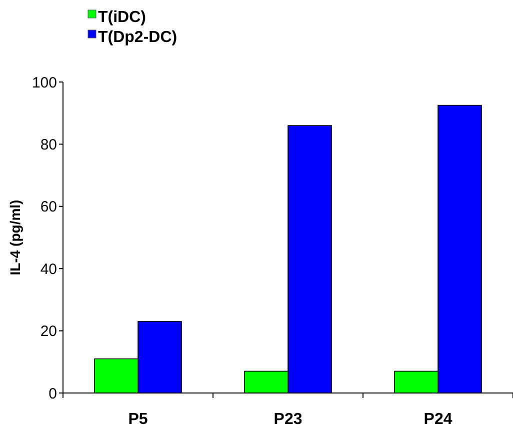 The width and height of the screenshot is (513, 436). Describe the element at coordinates (138, 37) in the screenshot. I see `legend-label: T(Dp2-DC)` at that location.